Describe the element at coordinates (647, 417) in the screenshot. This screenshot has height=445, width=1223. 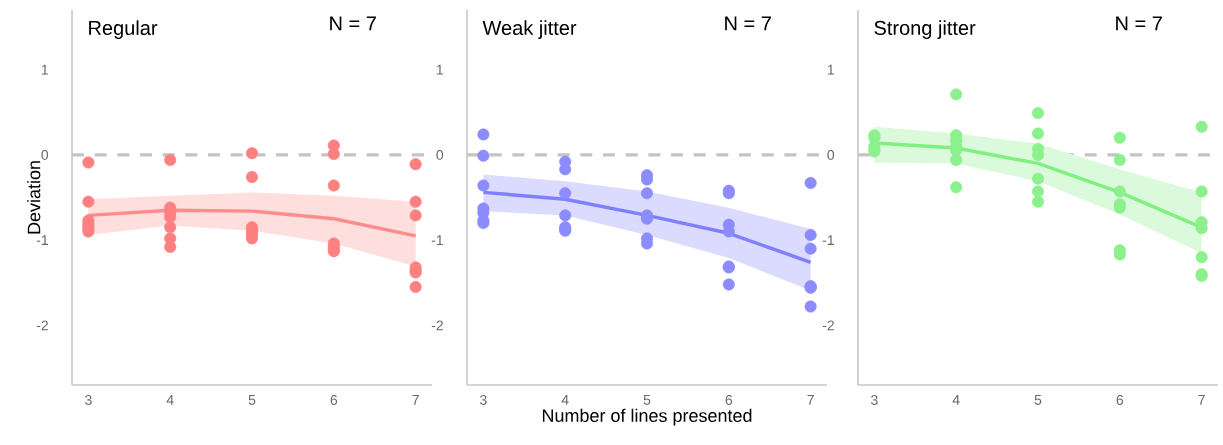
I see `x-axis-title: Number of lines presented` at that location.